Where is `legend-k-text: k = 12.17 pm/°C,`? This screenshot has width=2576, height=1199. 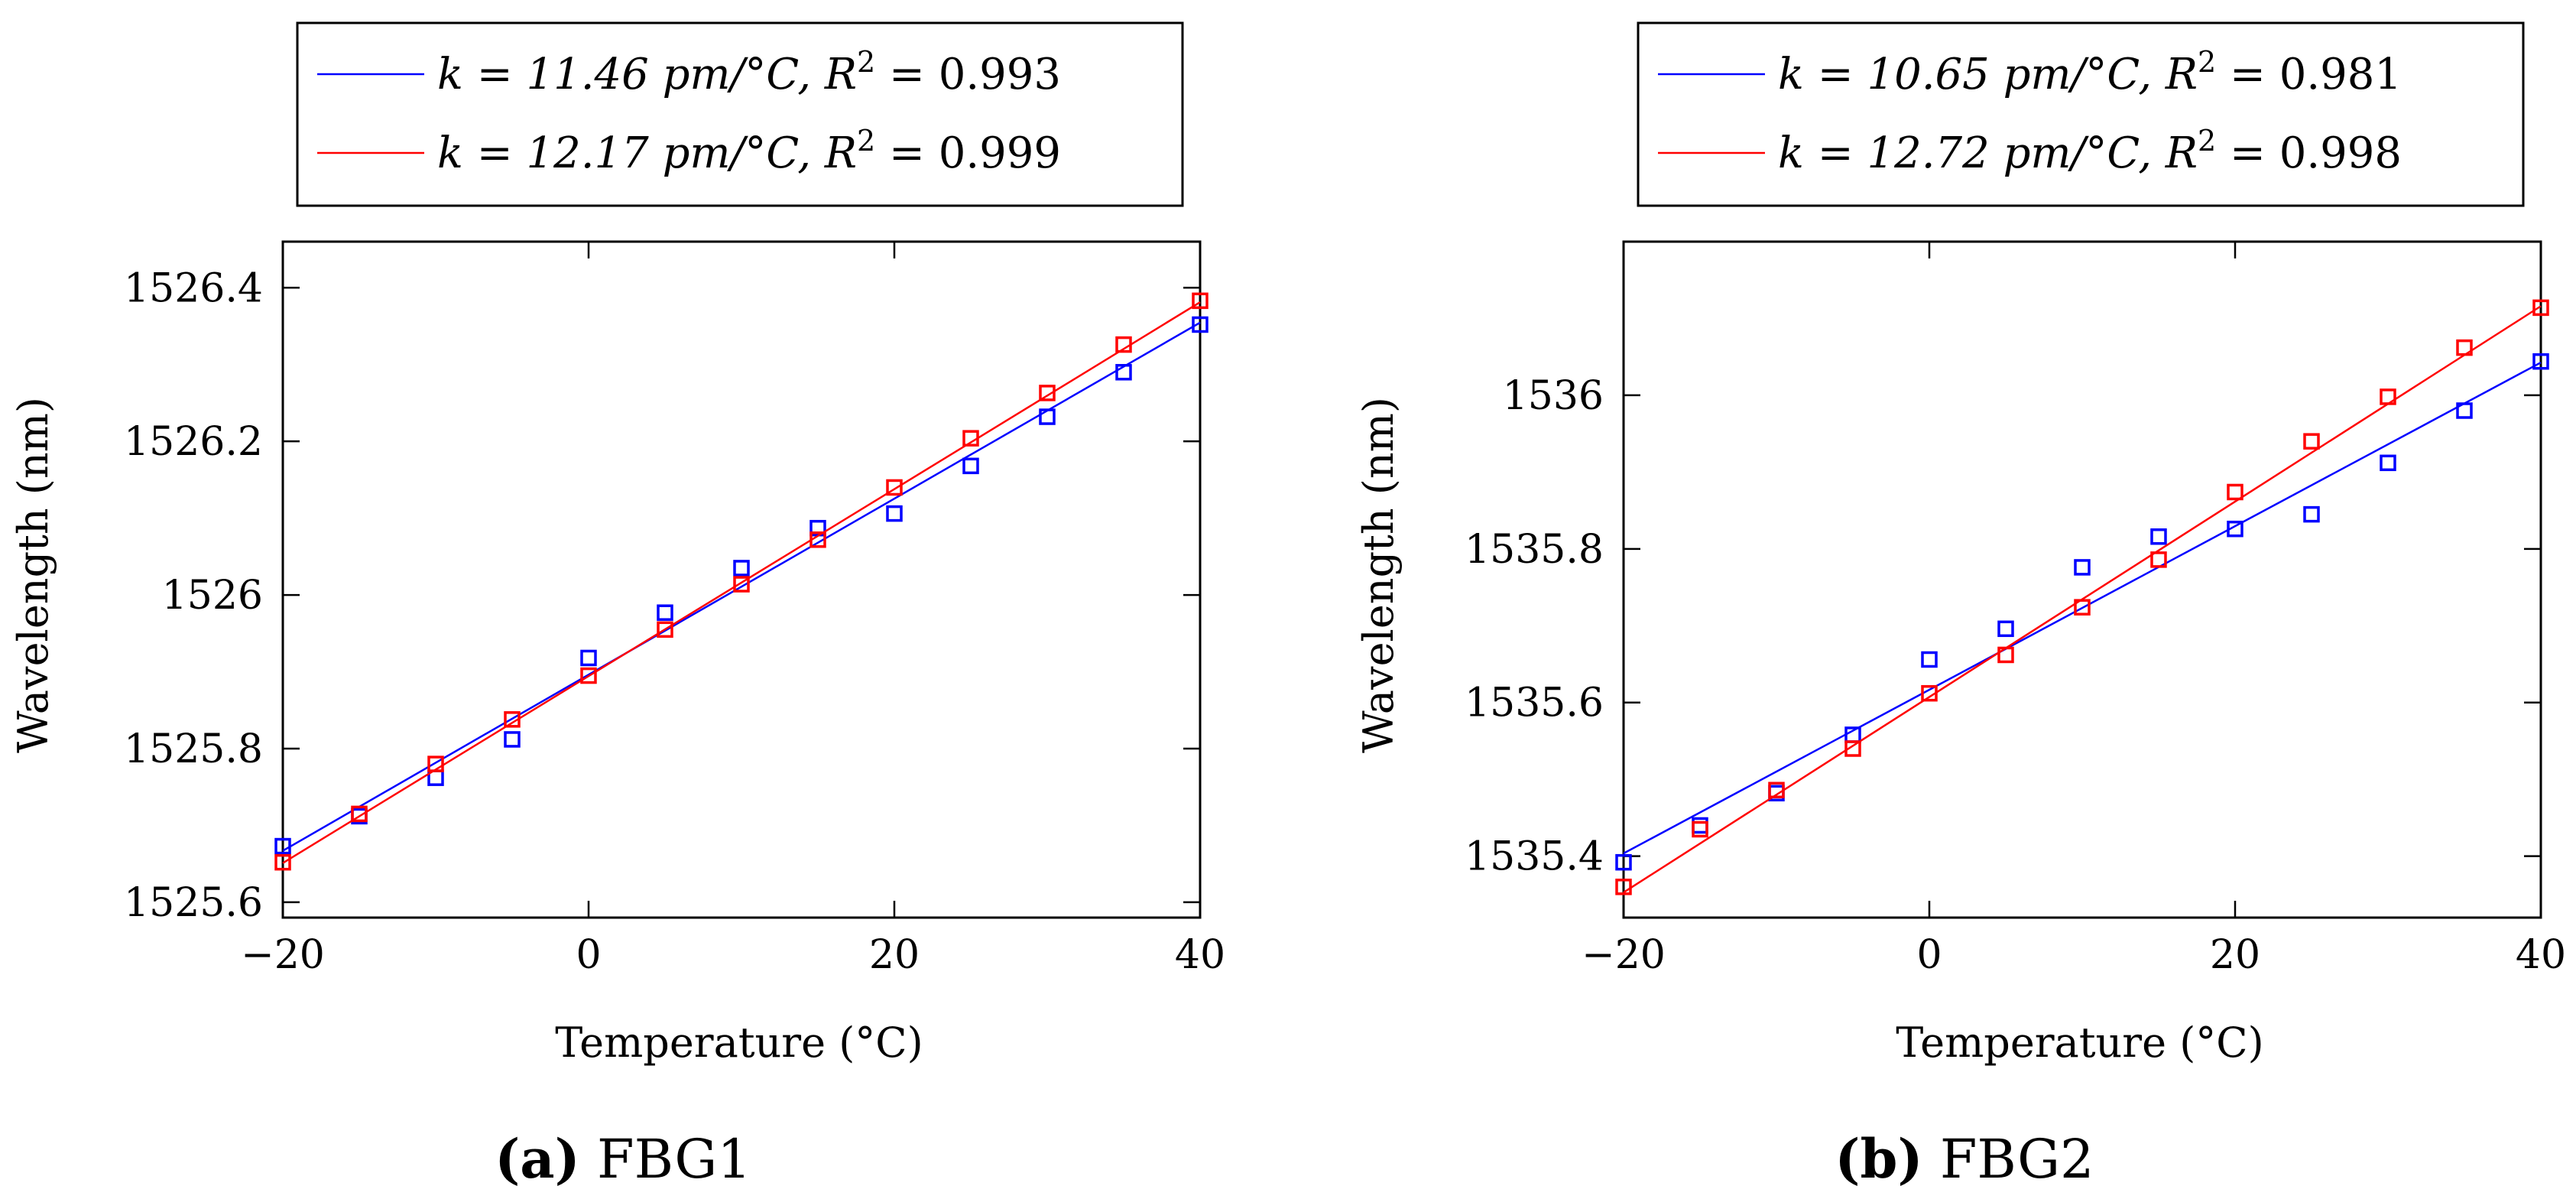 legend-k-text: k = 12.17 pm/°C, is located at coordinates (631, 153).